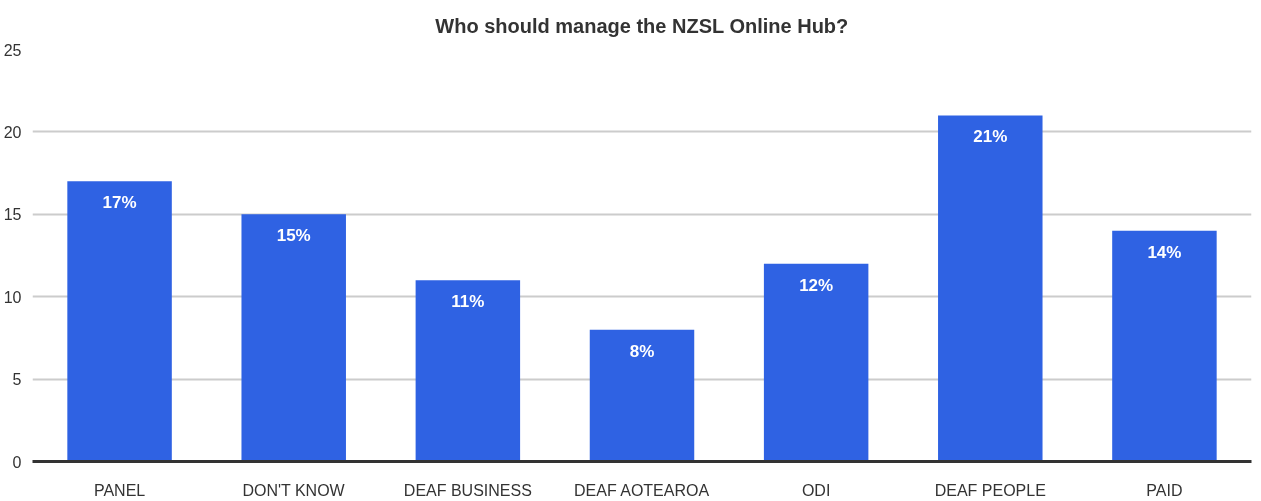 This screenshot has width=1261, height=501. Describe the element at coordinates (816, 285) in the screenshot. I see `data-label: 12%` at that location.